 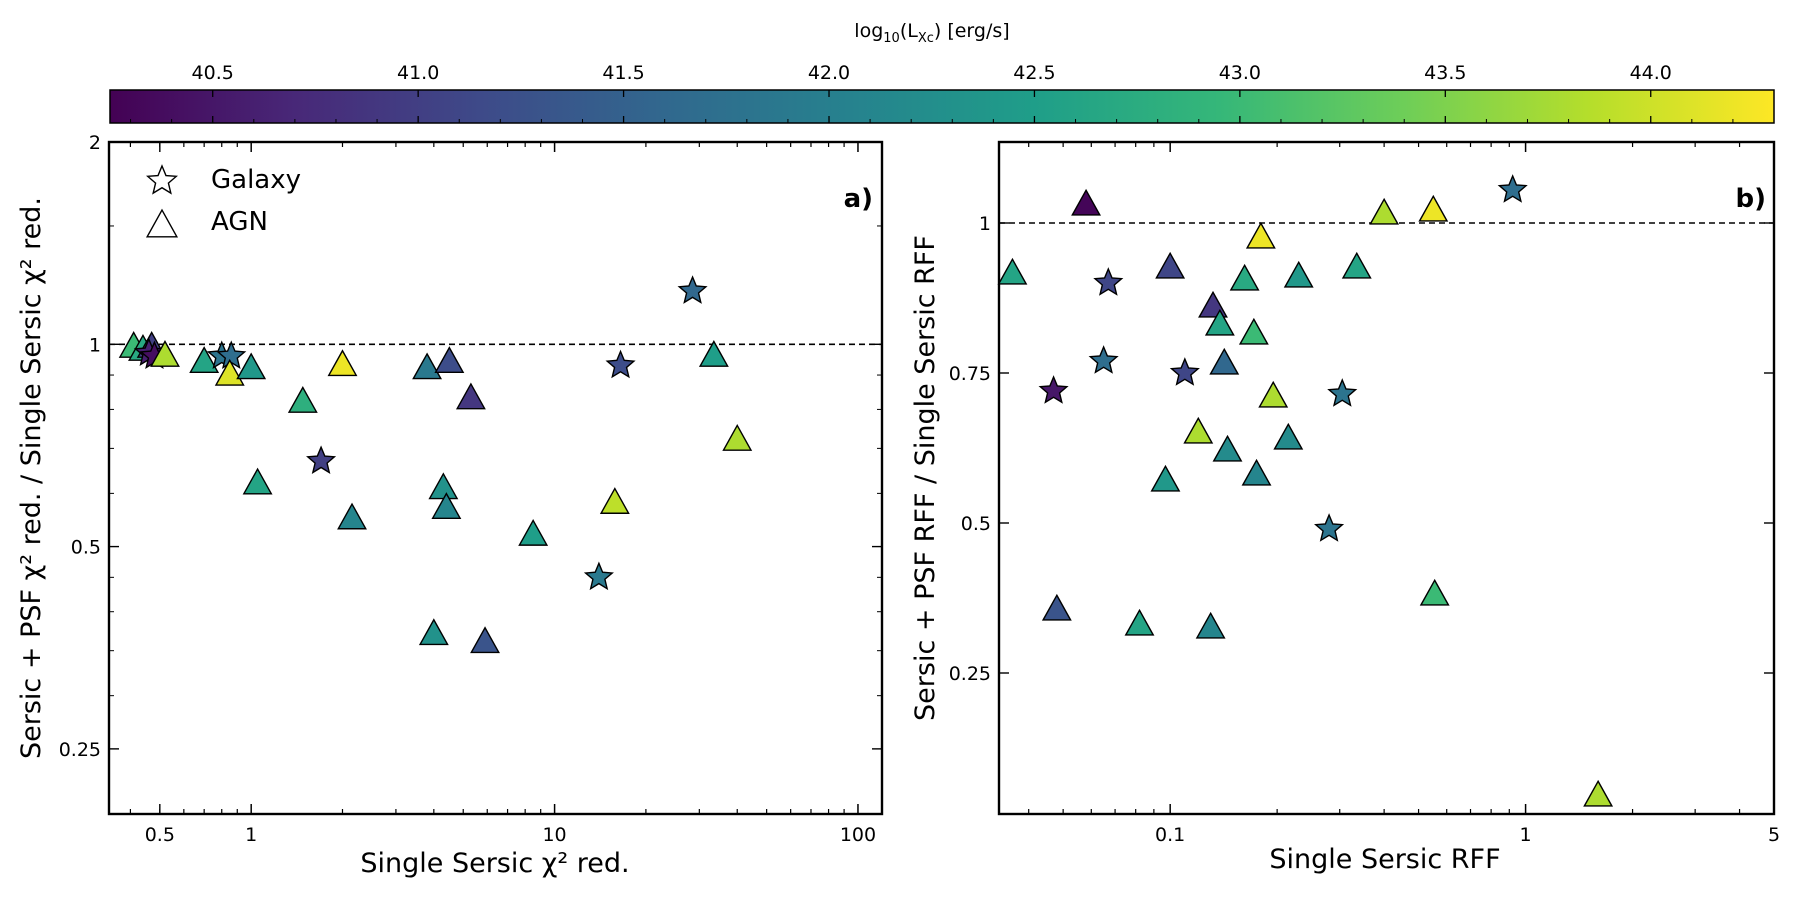 What do you see at coordinates (829, 73) in the screenshot?
I see `colorbar-tick-label: 42.0` at bounding box center [829, 73].